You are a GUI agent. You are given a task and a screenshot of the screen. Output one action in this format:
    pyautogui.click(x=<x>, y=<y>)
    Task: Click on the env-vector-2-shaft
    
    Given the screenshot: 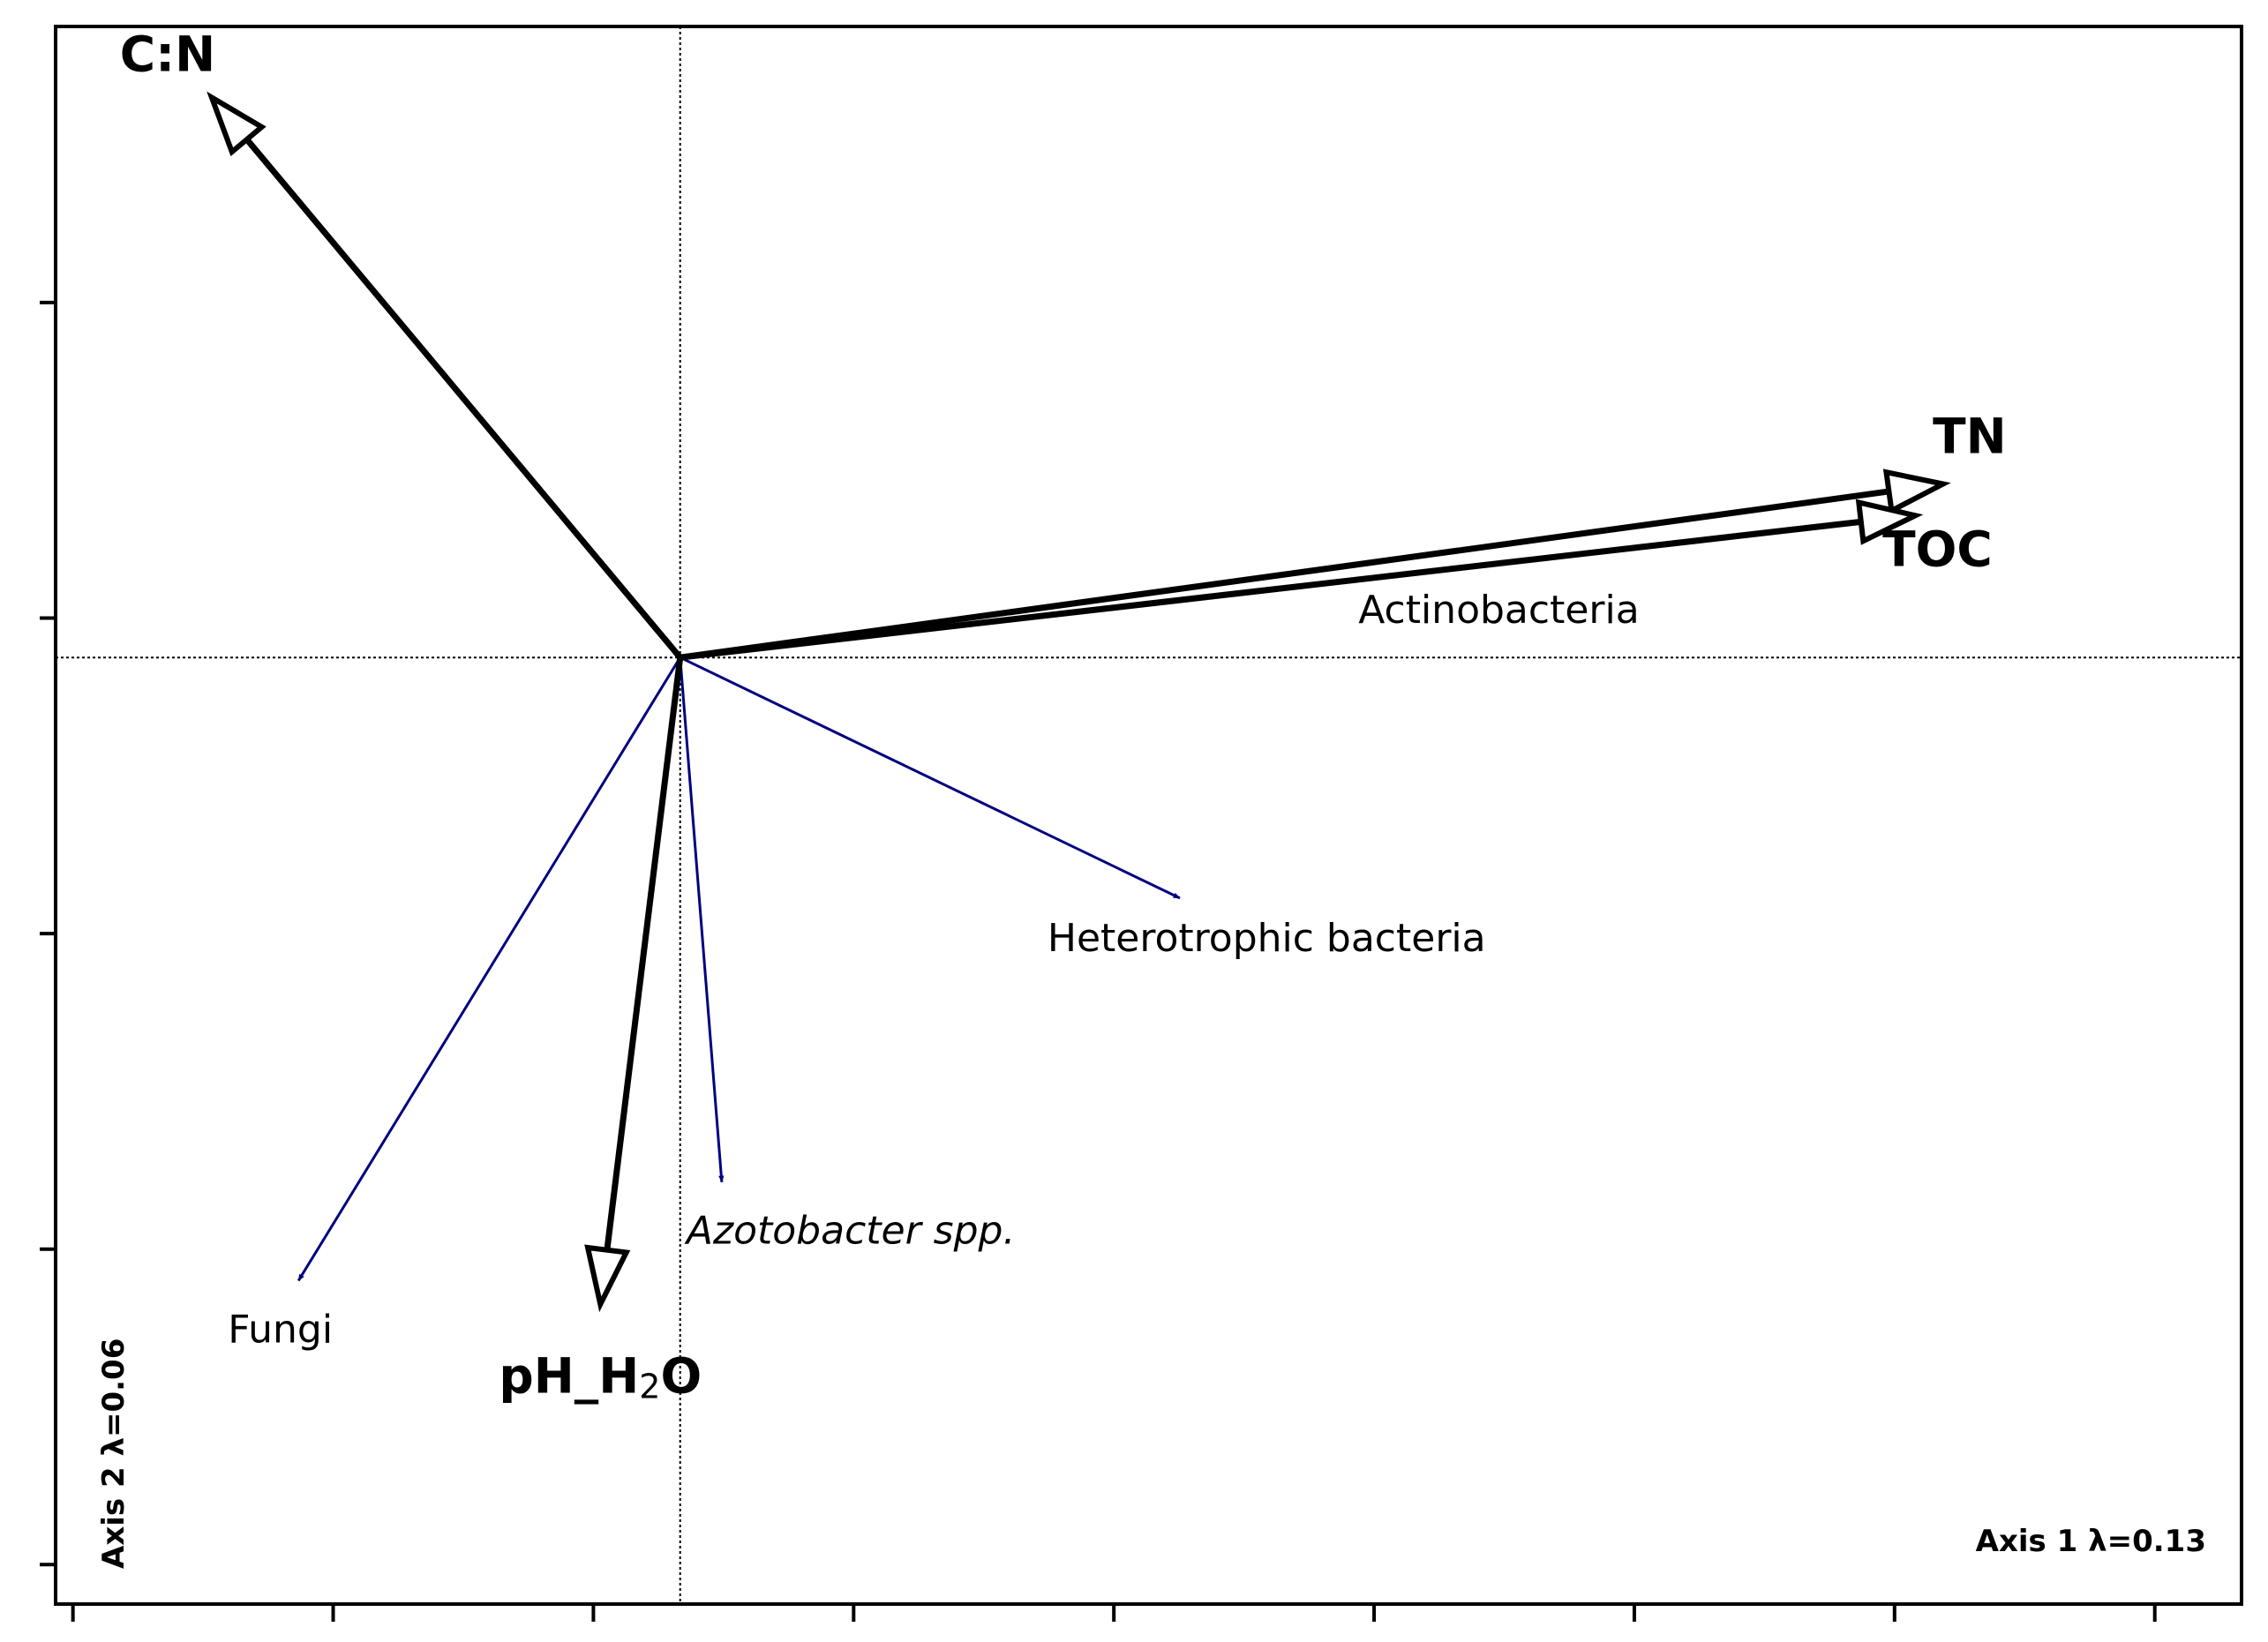 What is the action you would take?
    pyautogui.click(x=1271, y=589)
    